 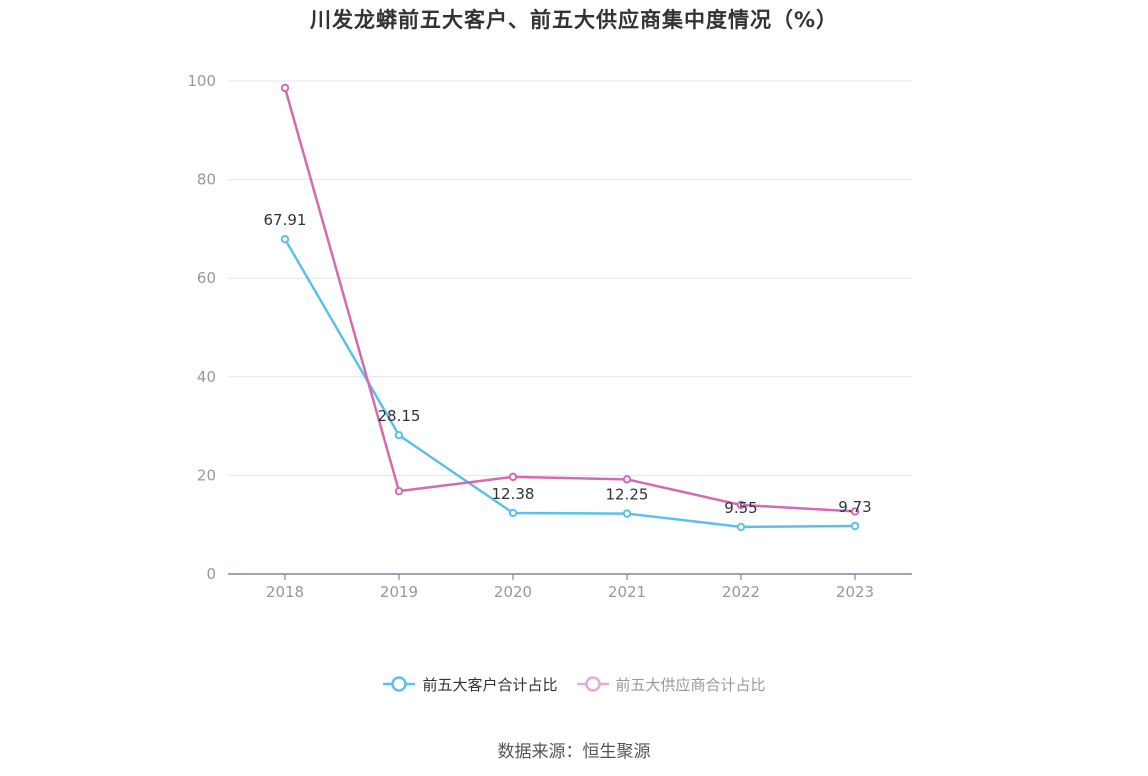 I want to click on legend-label-customers: 前五大客户合计占比, so click(x=490, y=684).